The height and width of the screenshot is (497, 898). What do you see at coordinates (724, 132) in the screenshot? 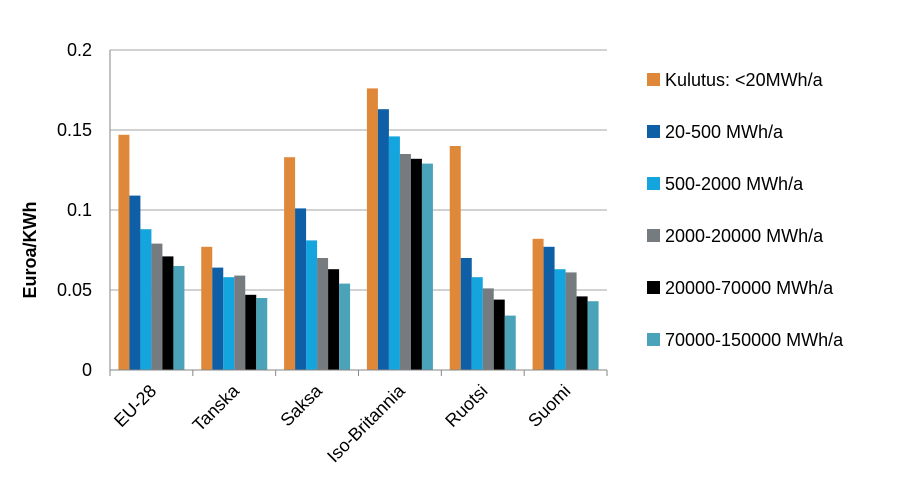
I see `legend-label: 20-500 MWh/a` at bounding box center [724, 132].